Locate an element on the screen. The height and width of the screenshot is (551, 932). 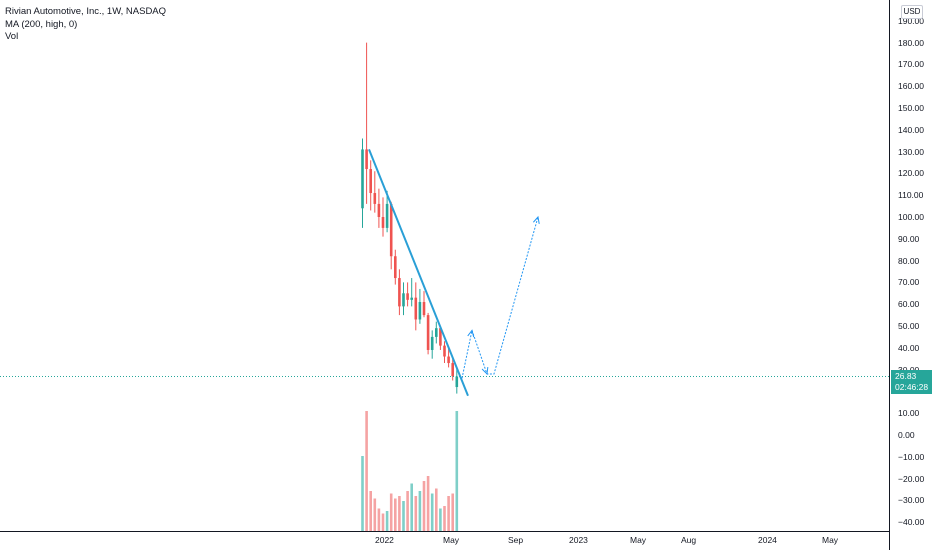
price-tick-label: 170.00 is located at coordinates (911, 64).